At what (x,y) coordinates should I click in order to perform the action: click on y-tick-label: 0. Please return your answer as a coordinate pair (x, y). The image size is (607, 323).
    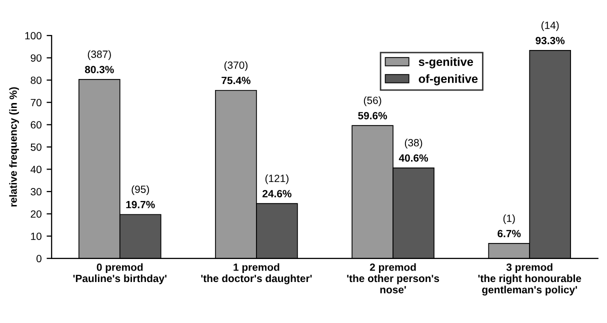
    Looking at the image, I should click on (39, 258).